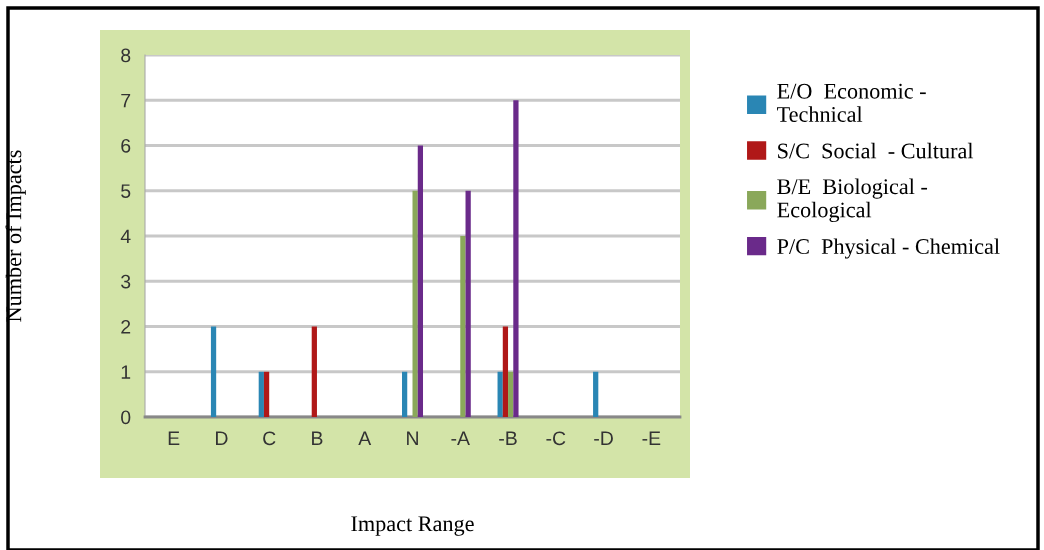 The width and height of the screenshot is (1044, 550). Describe the element at coordinates (603, 438) in the screenshot. I see `x-tick-label: -D` at that location.